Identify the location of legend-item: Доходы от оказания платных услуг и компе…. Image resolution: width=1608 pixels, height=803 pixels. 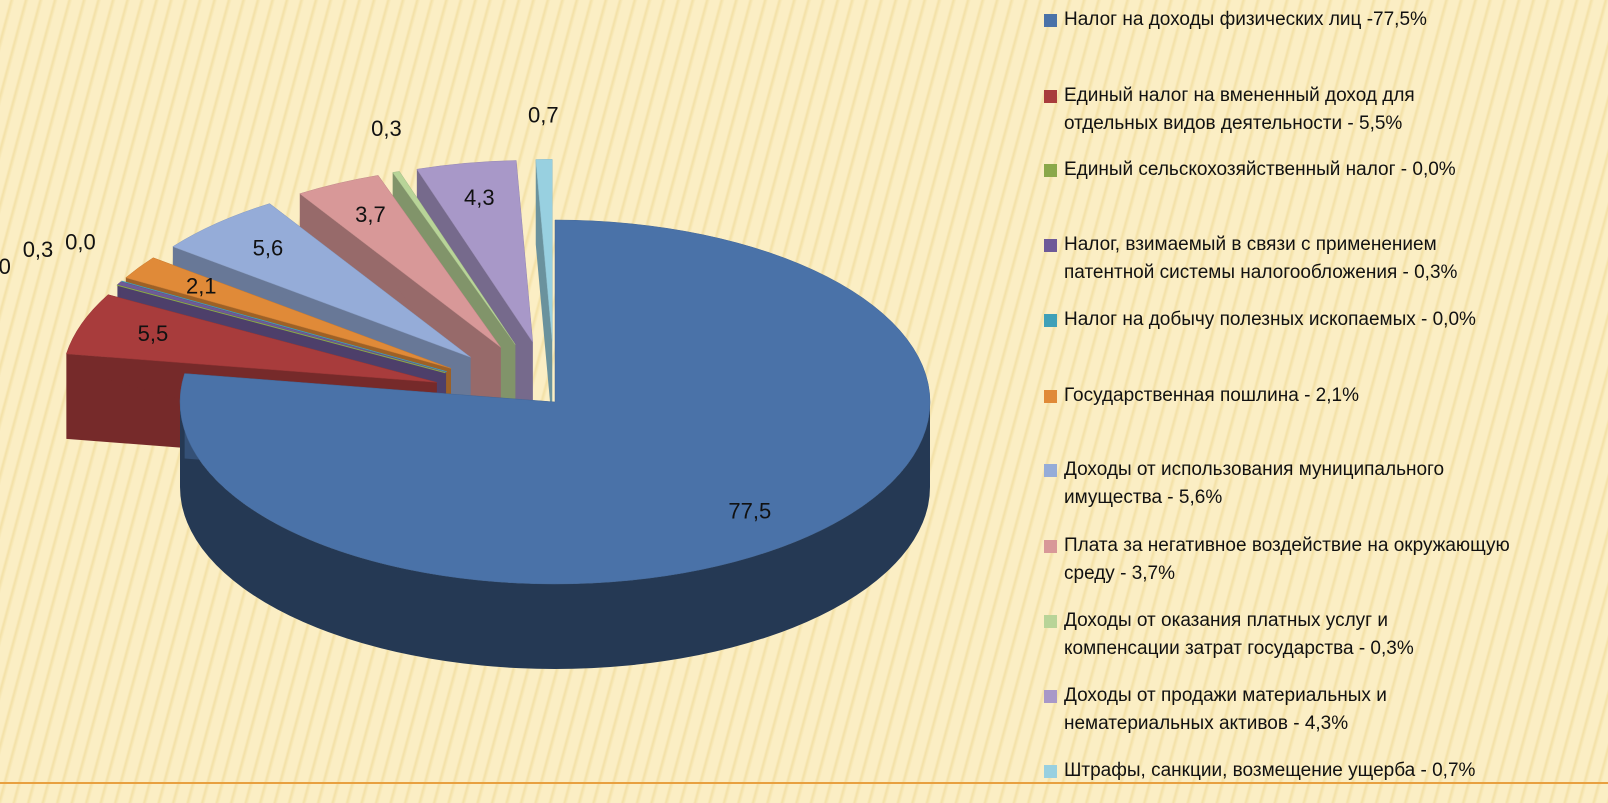
(1264, 635).